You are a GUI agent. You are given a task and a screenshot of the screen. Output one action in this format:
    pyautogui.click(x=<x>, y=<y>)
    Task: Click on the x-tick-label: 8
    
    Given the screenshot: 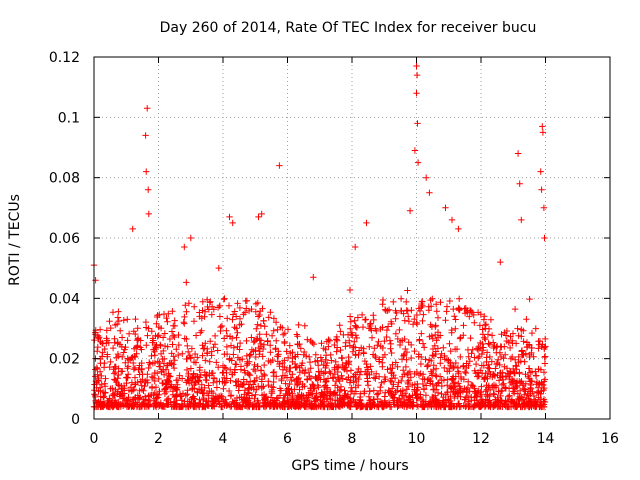 What is the action you would take?
    pyautogui.click(x=352, y=439)
    